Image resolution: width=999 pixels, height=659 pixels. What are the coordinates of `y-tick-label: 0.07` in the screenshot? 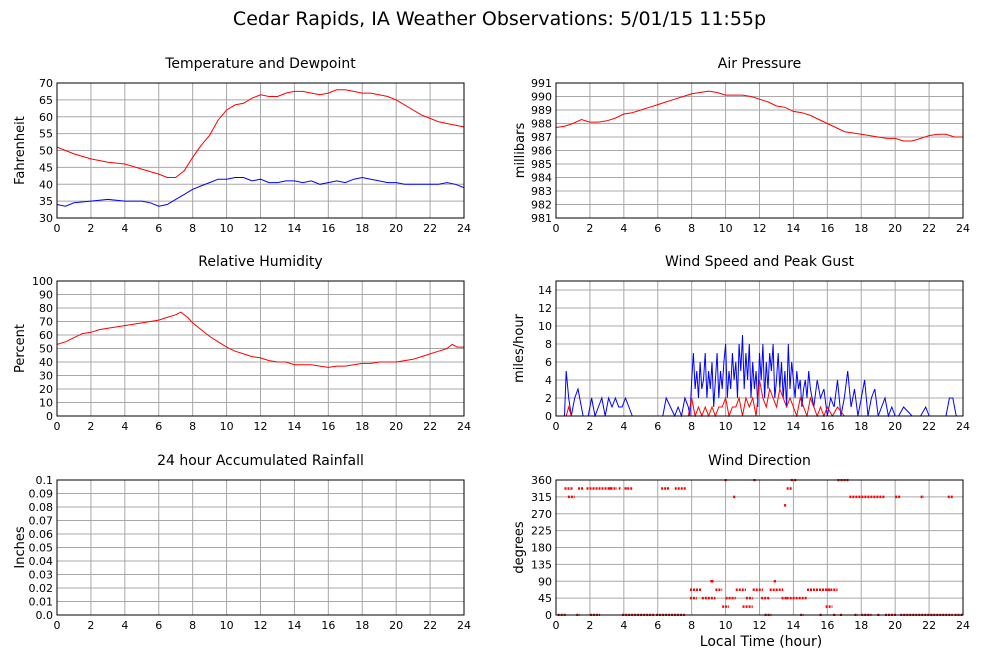 It's located at (41, 521).